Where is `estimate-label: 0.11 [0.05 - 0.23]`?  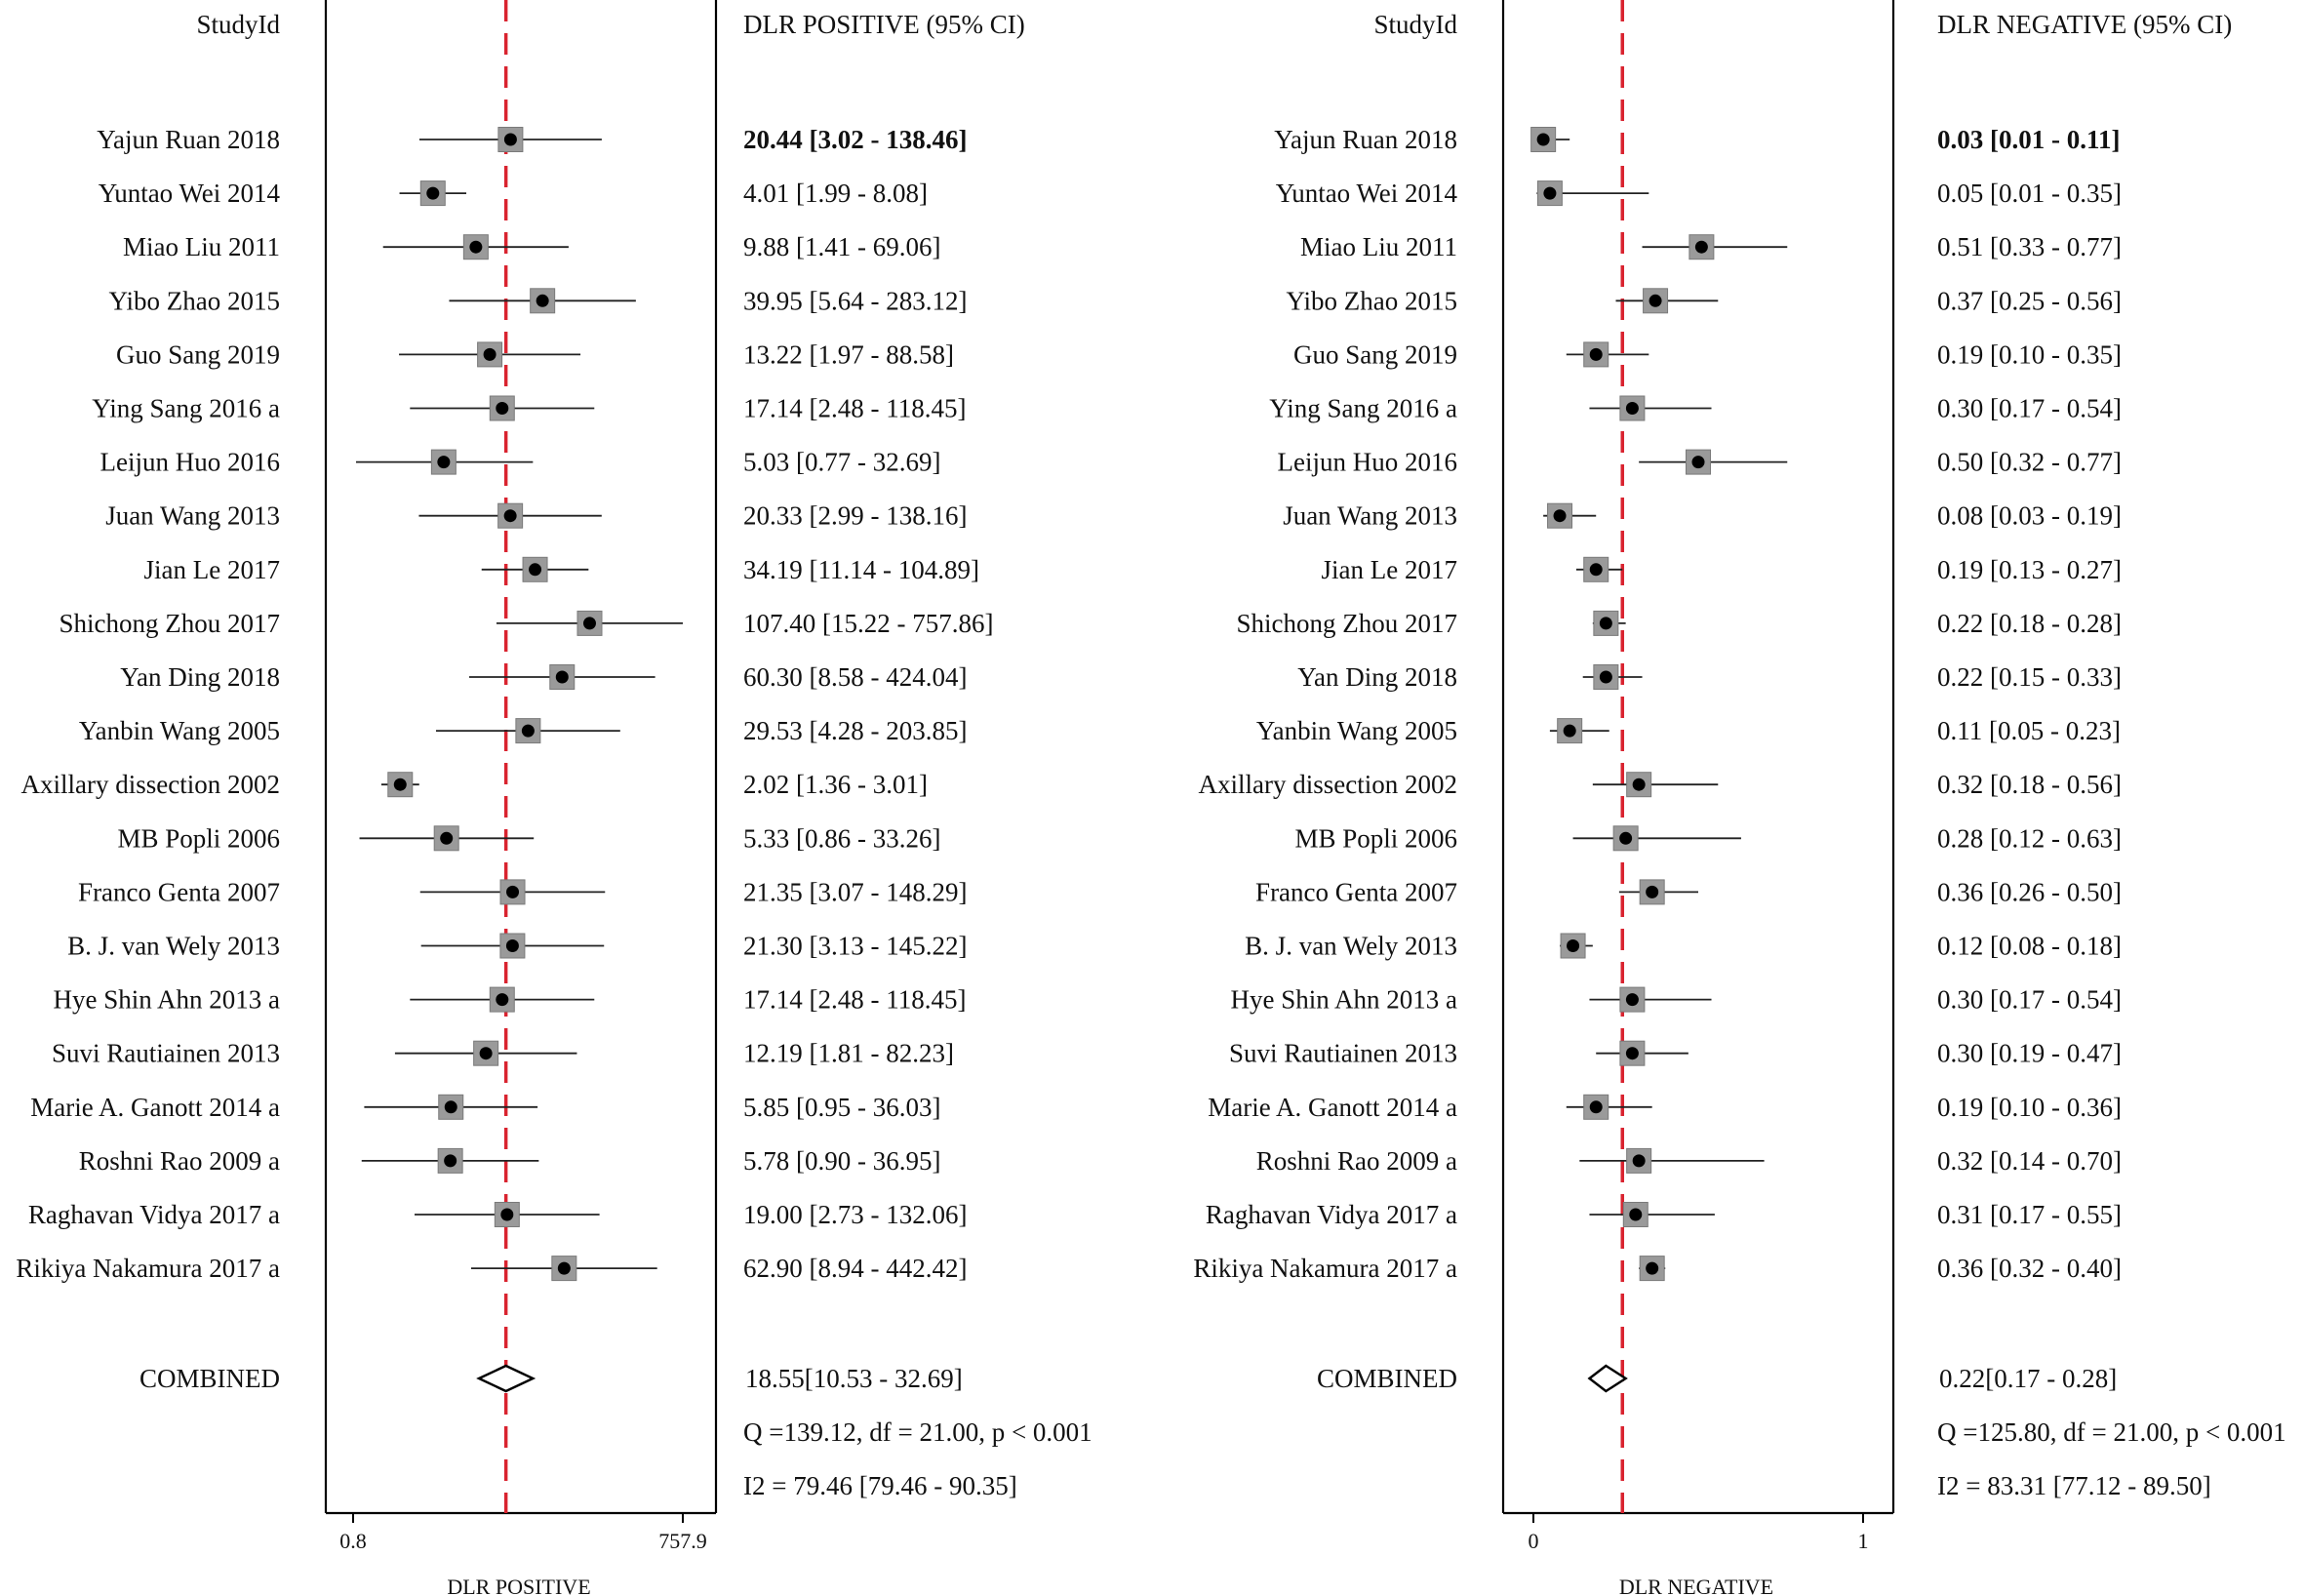
estimate-label: 0.11 [0.05 - 0.23] is located at coordinates (2029, 731).